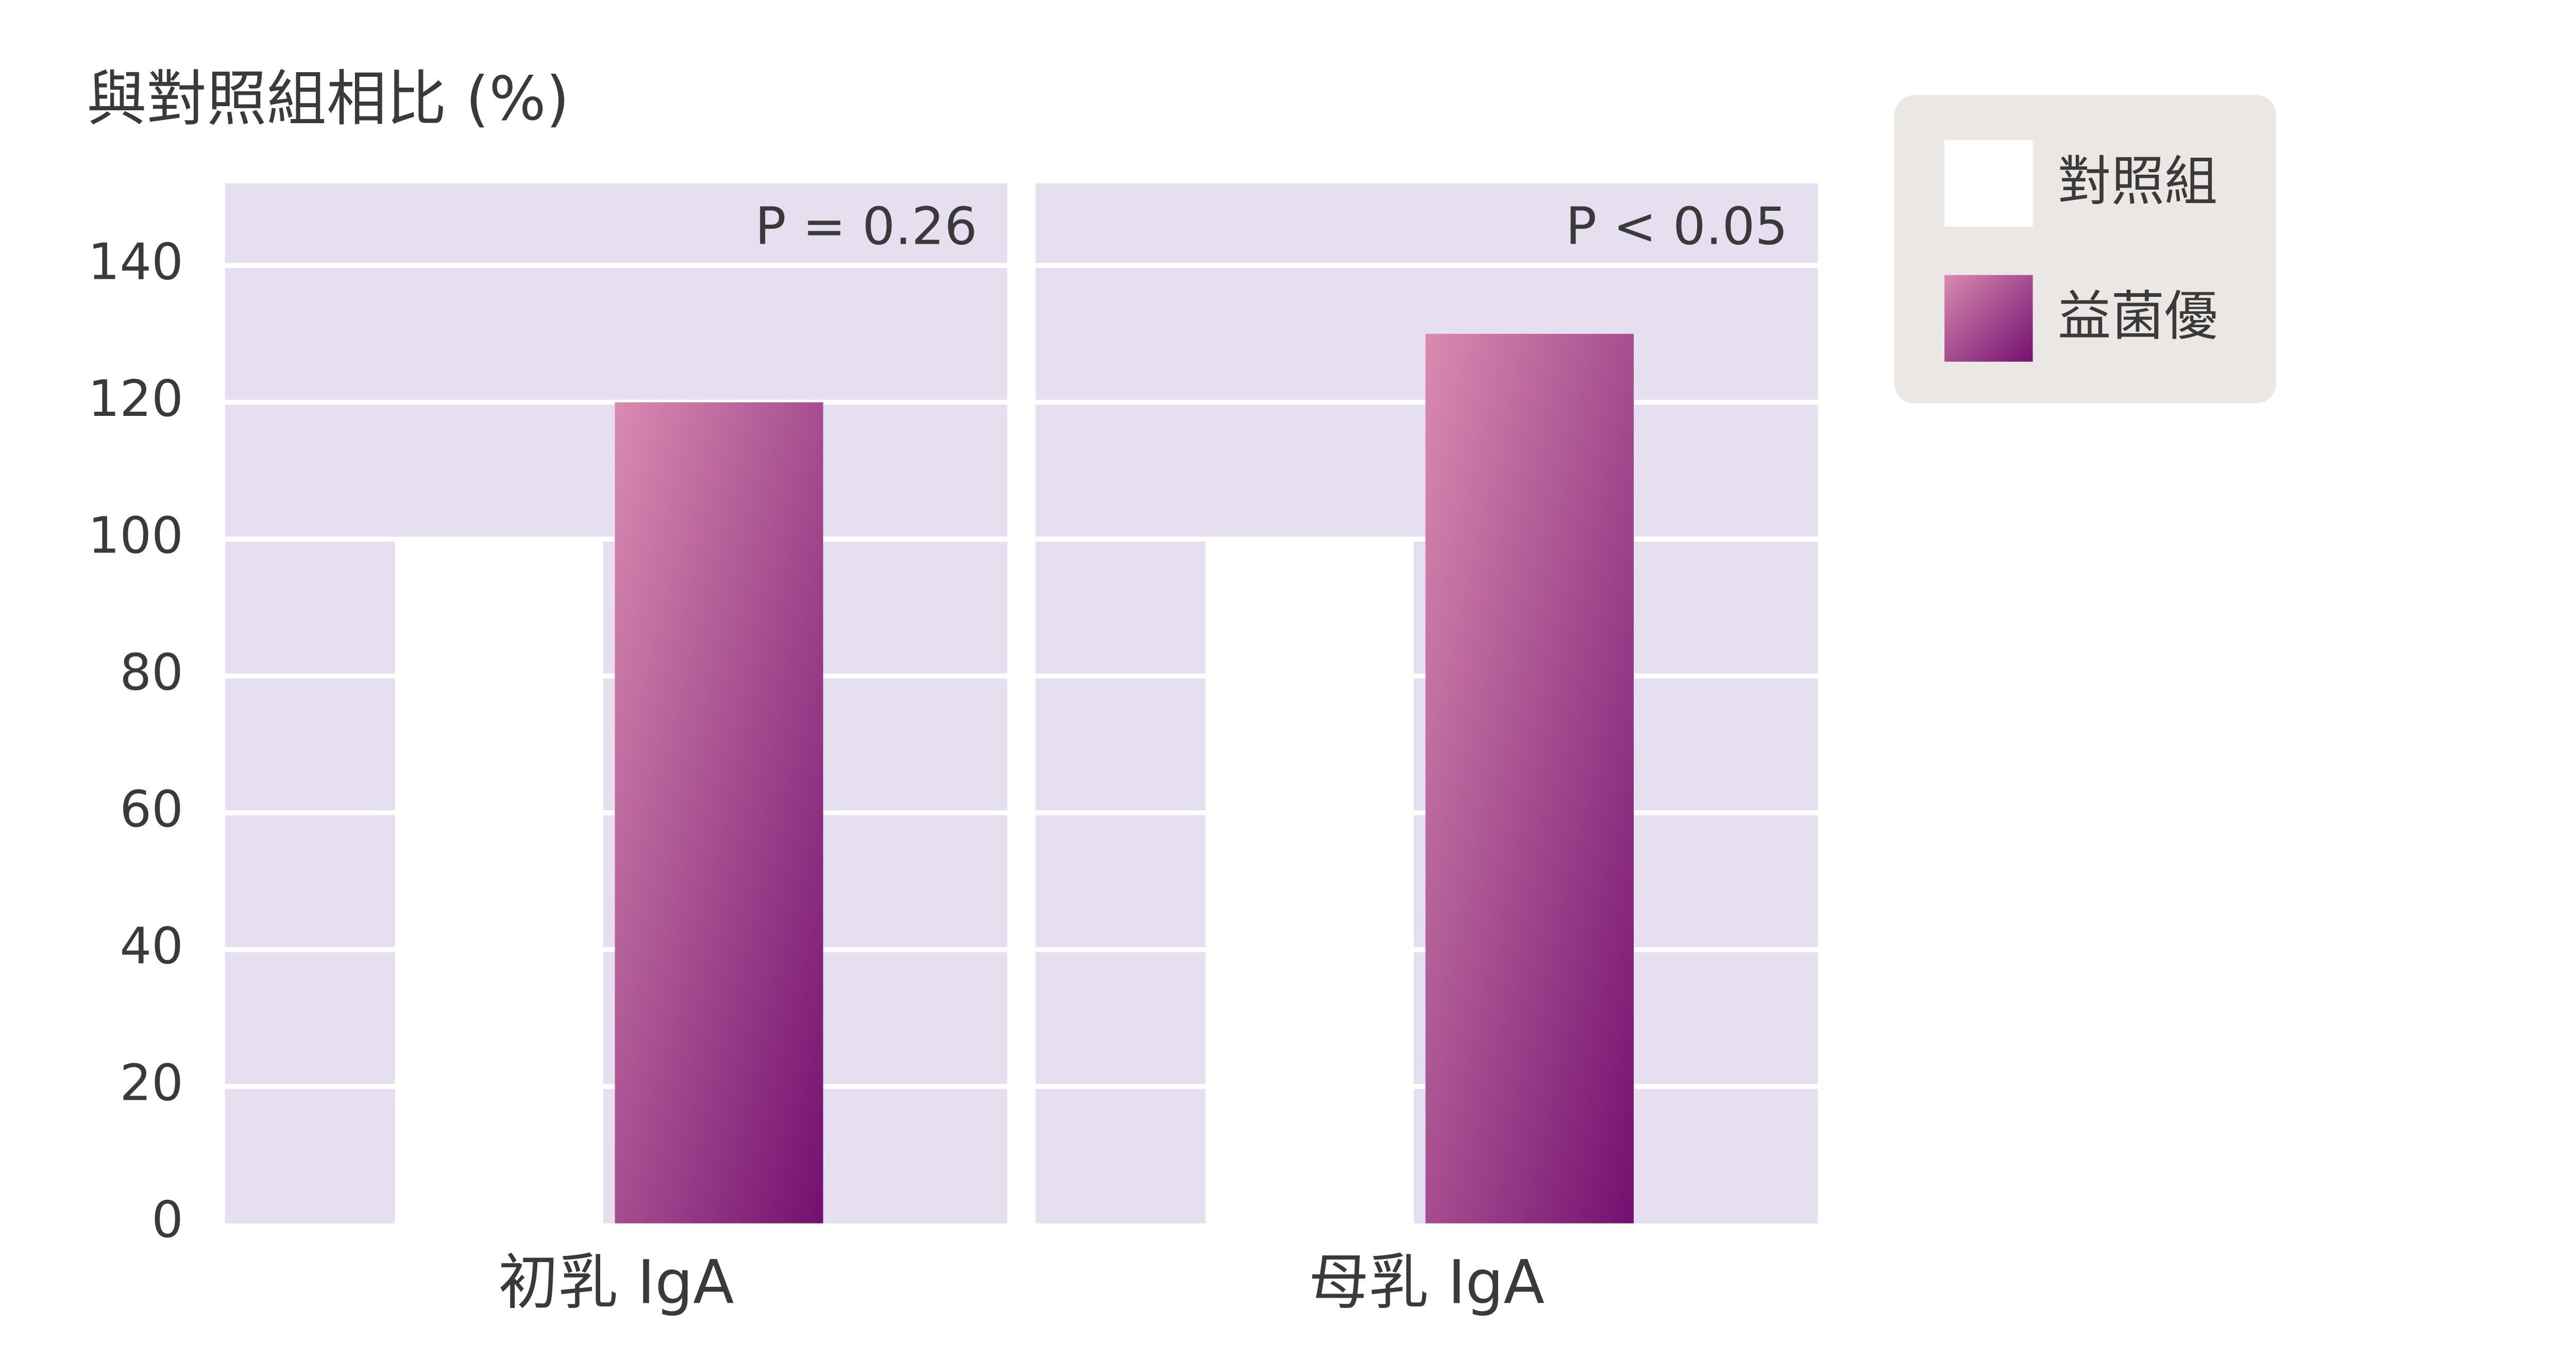  I want to click on y-tick-label: 80, so click(151, 672).